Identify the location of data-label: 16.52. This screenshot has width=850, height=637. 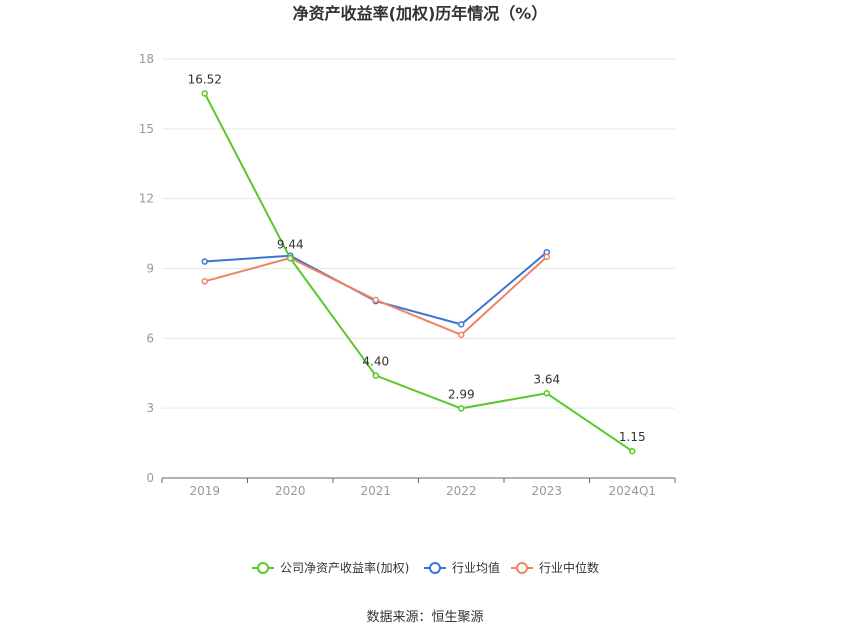
(205, 79).